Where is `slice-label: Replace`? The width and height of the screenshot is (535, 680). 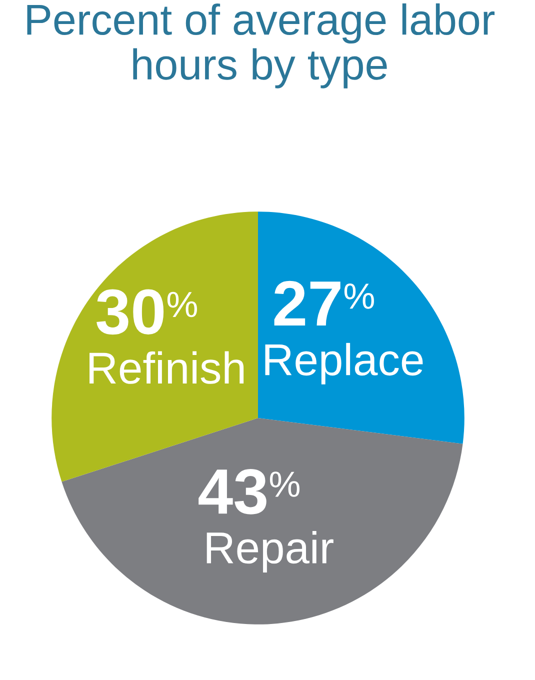
slice-label: Replace is located at coordinates (344, 363).